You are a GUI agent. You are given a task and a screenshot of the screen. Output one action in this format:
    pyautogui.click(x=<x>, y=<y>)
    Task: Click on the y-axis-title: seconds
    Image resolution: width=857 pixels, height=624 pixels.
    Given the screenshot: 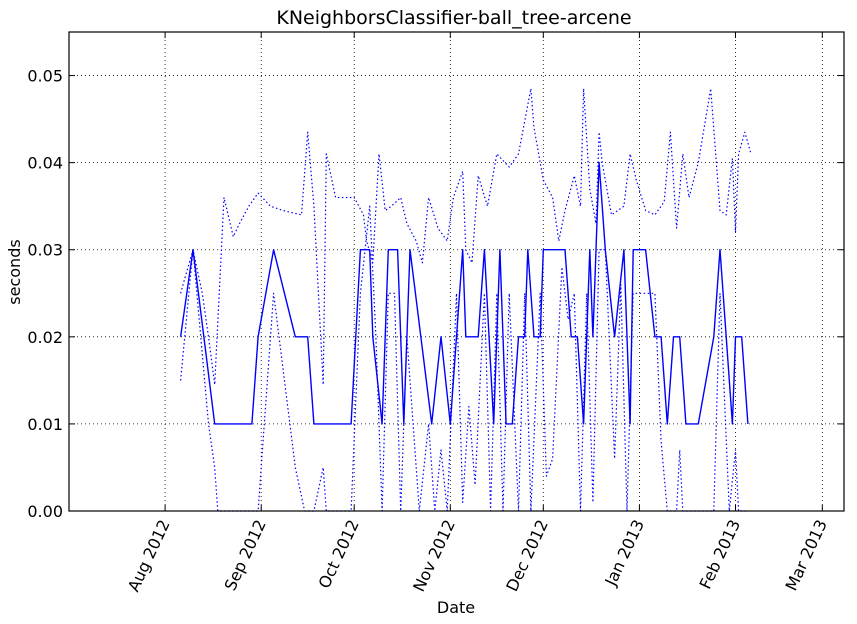 What is the action you would take?
    pyautogui.click(x=14, y=271)
    